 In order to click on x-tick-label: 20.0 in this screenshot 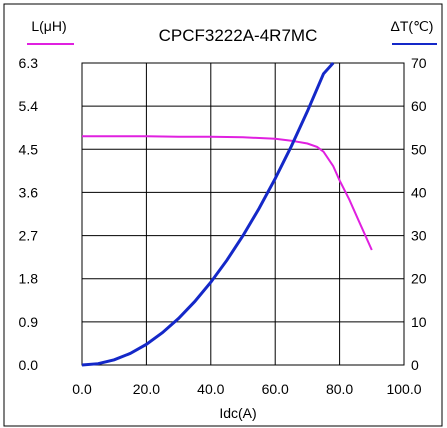, I will do `click(146, 389)`.